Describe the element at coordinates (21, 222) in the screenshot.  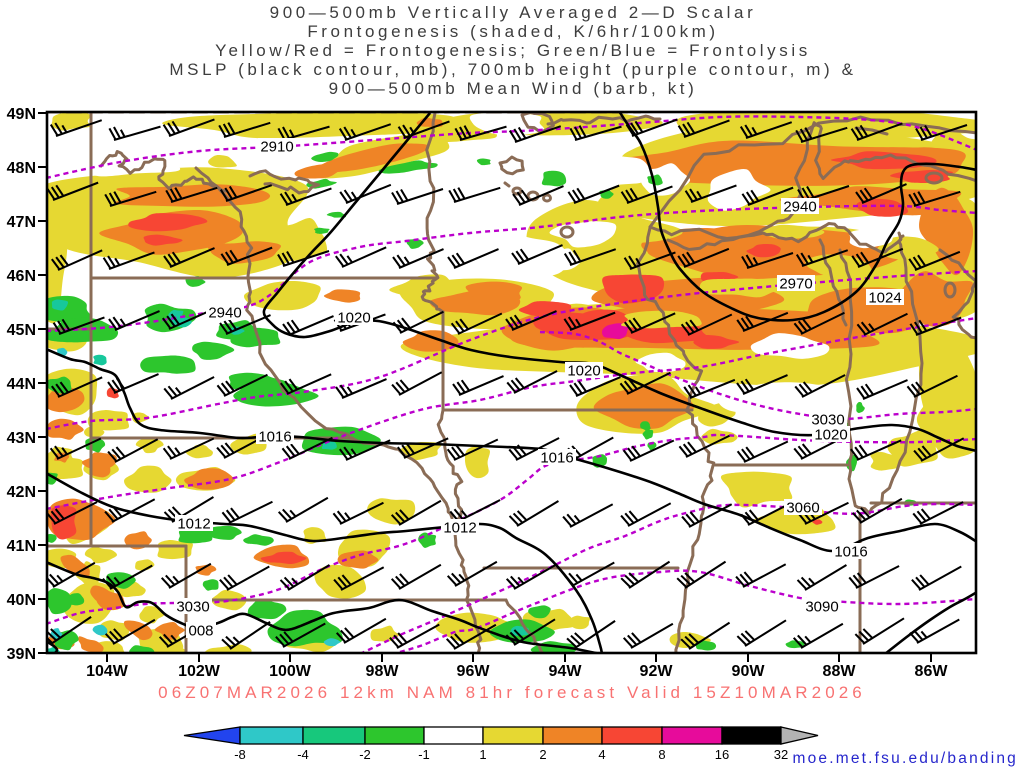
I see `svg-text: 47N` at that location.